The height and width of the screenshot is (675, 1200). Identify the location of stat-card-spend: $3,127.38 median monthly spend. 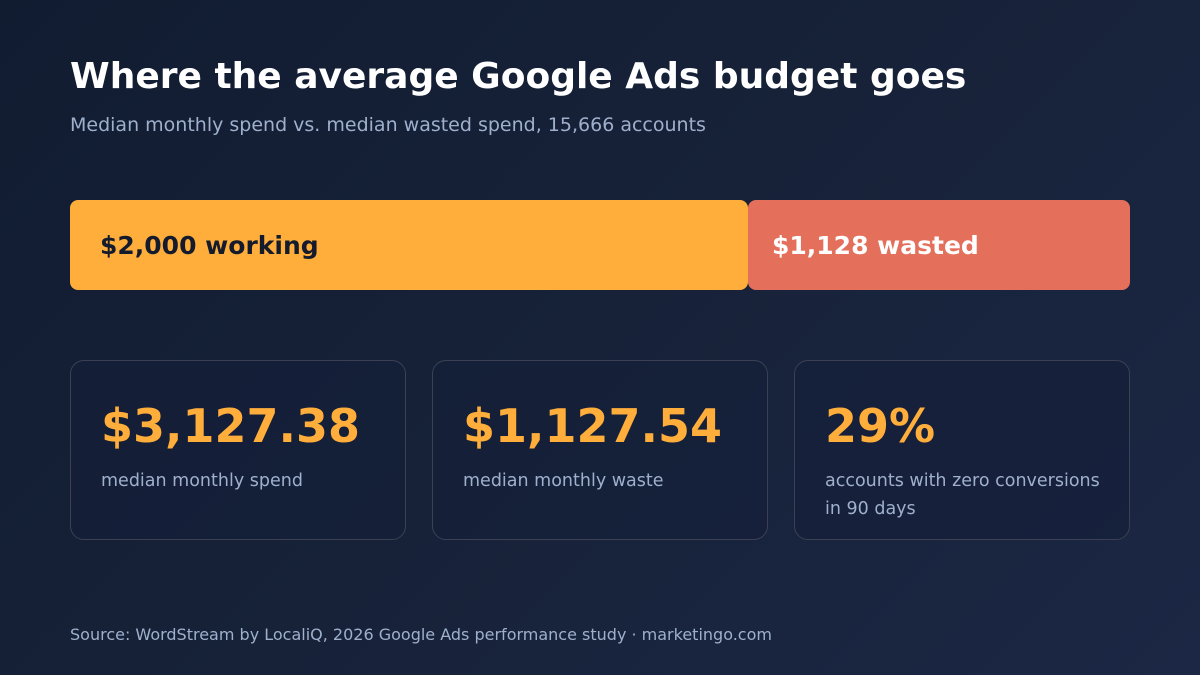
(238, 450).